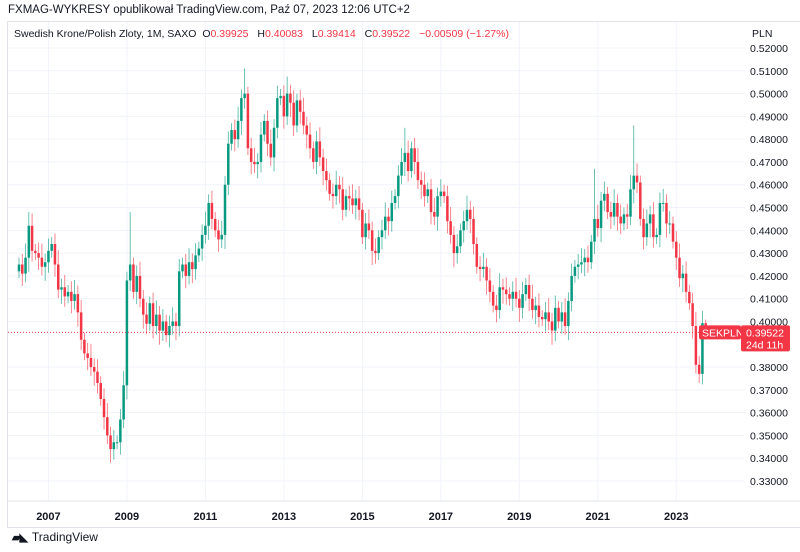 The height and width of the screenshot is (552, 800). Describe the element at coordinates (127, 517) in the screenshot. I see `time-tick-label: 2009` at that location.